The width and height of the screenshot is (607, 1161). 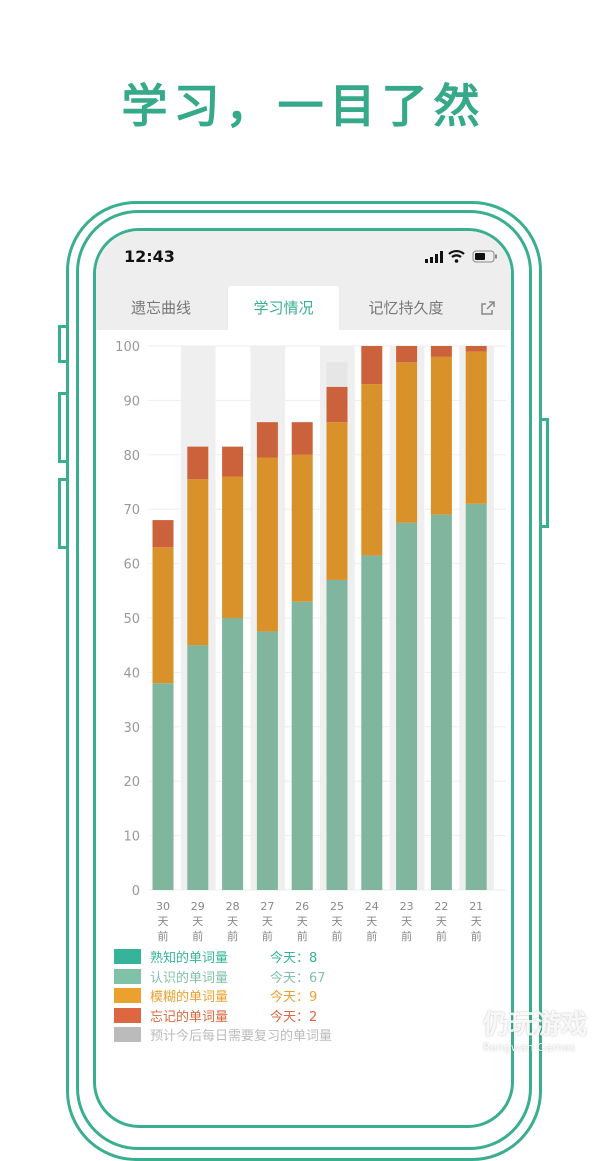 What do you see at coordinates (131, 728) in the screenshot?
I see `y-tick-label: 30` at bounding box center [131, 728].